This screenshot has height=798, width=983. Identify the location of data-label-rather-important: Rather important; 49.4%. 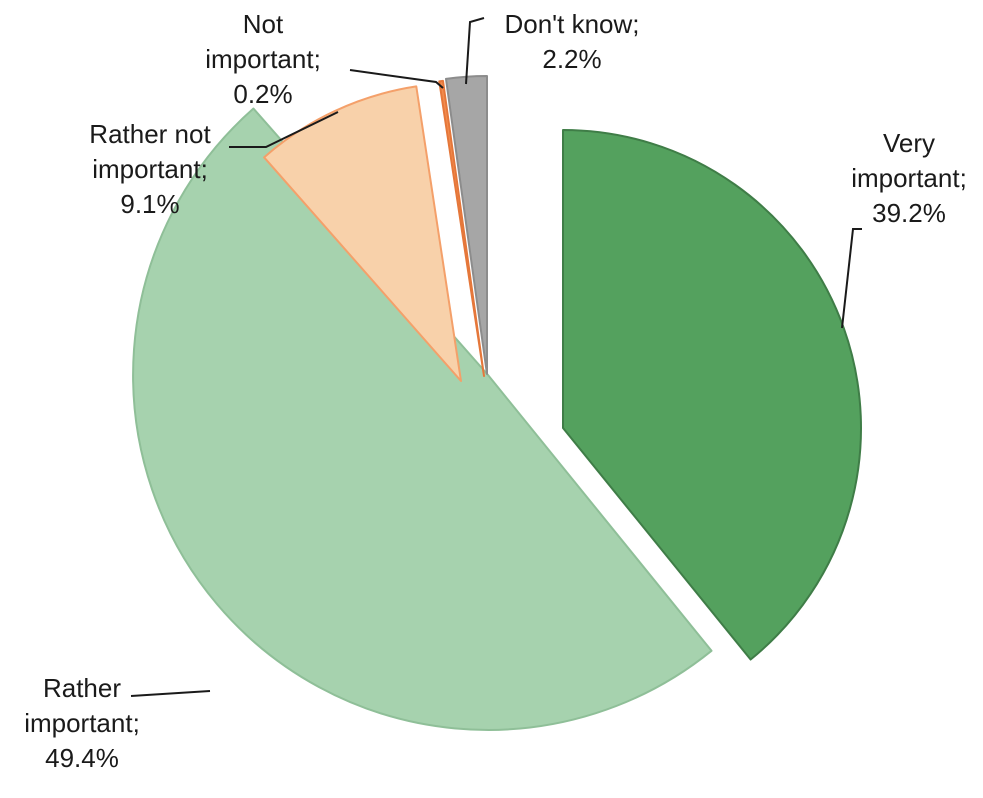
(82, 723).